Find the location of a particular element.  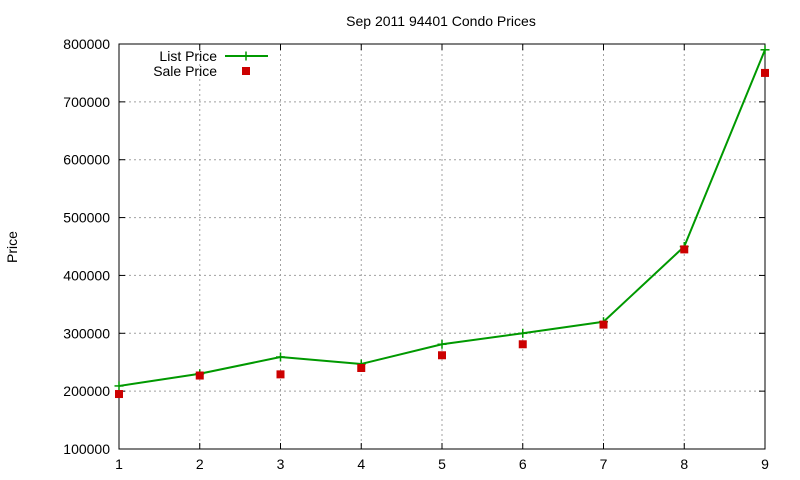

y-tick-label: 700000 is located at coordinates (86, 102).